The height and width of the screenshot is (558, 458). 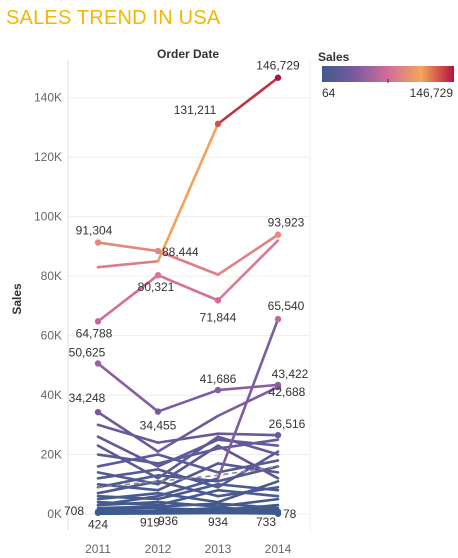 What do you see at coordinates (286, 223) in the screenshot?
I see `data-label: 93,923` at bounding box center [286, 223].